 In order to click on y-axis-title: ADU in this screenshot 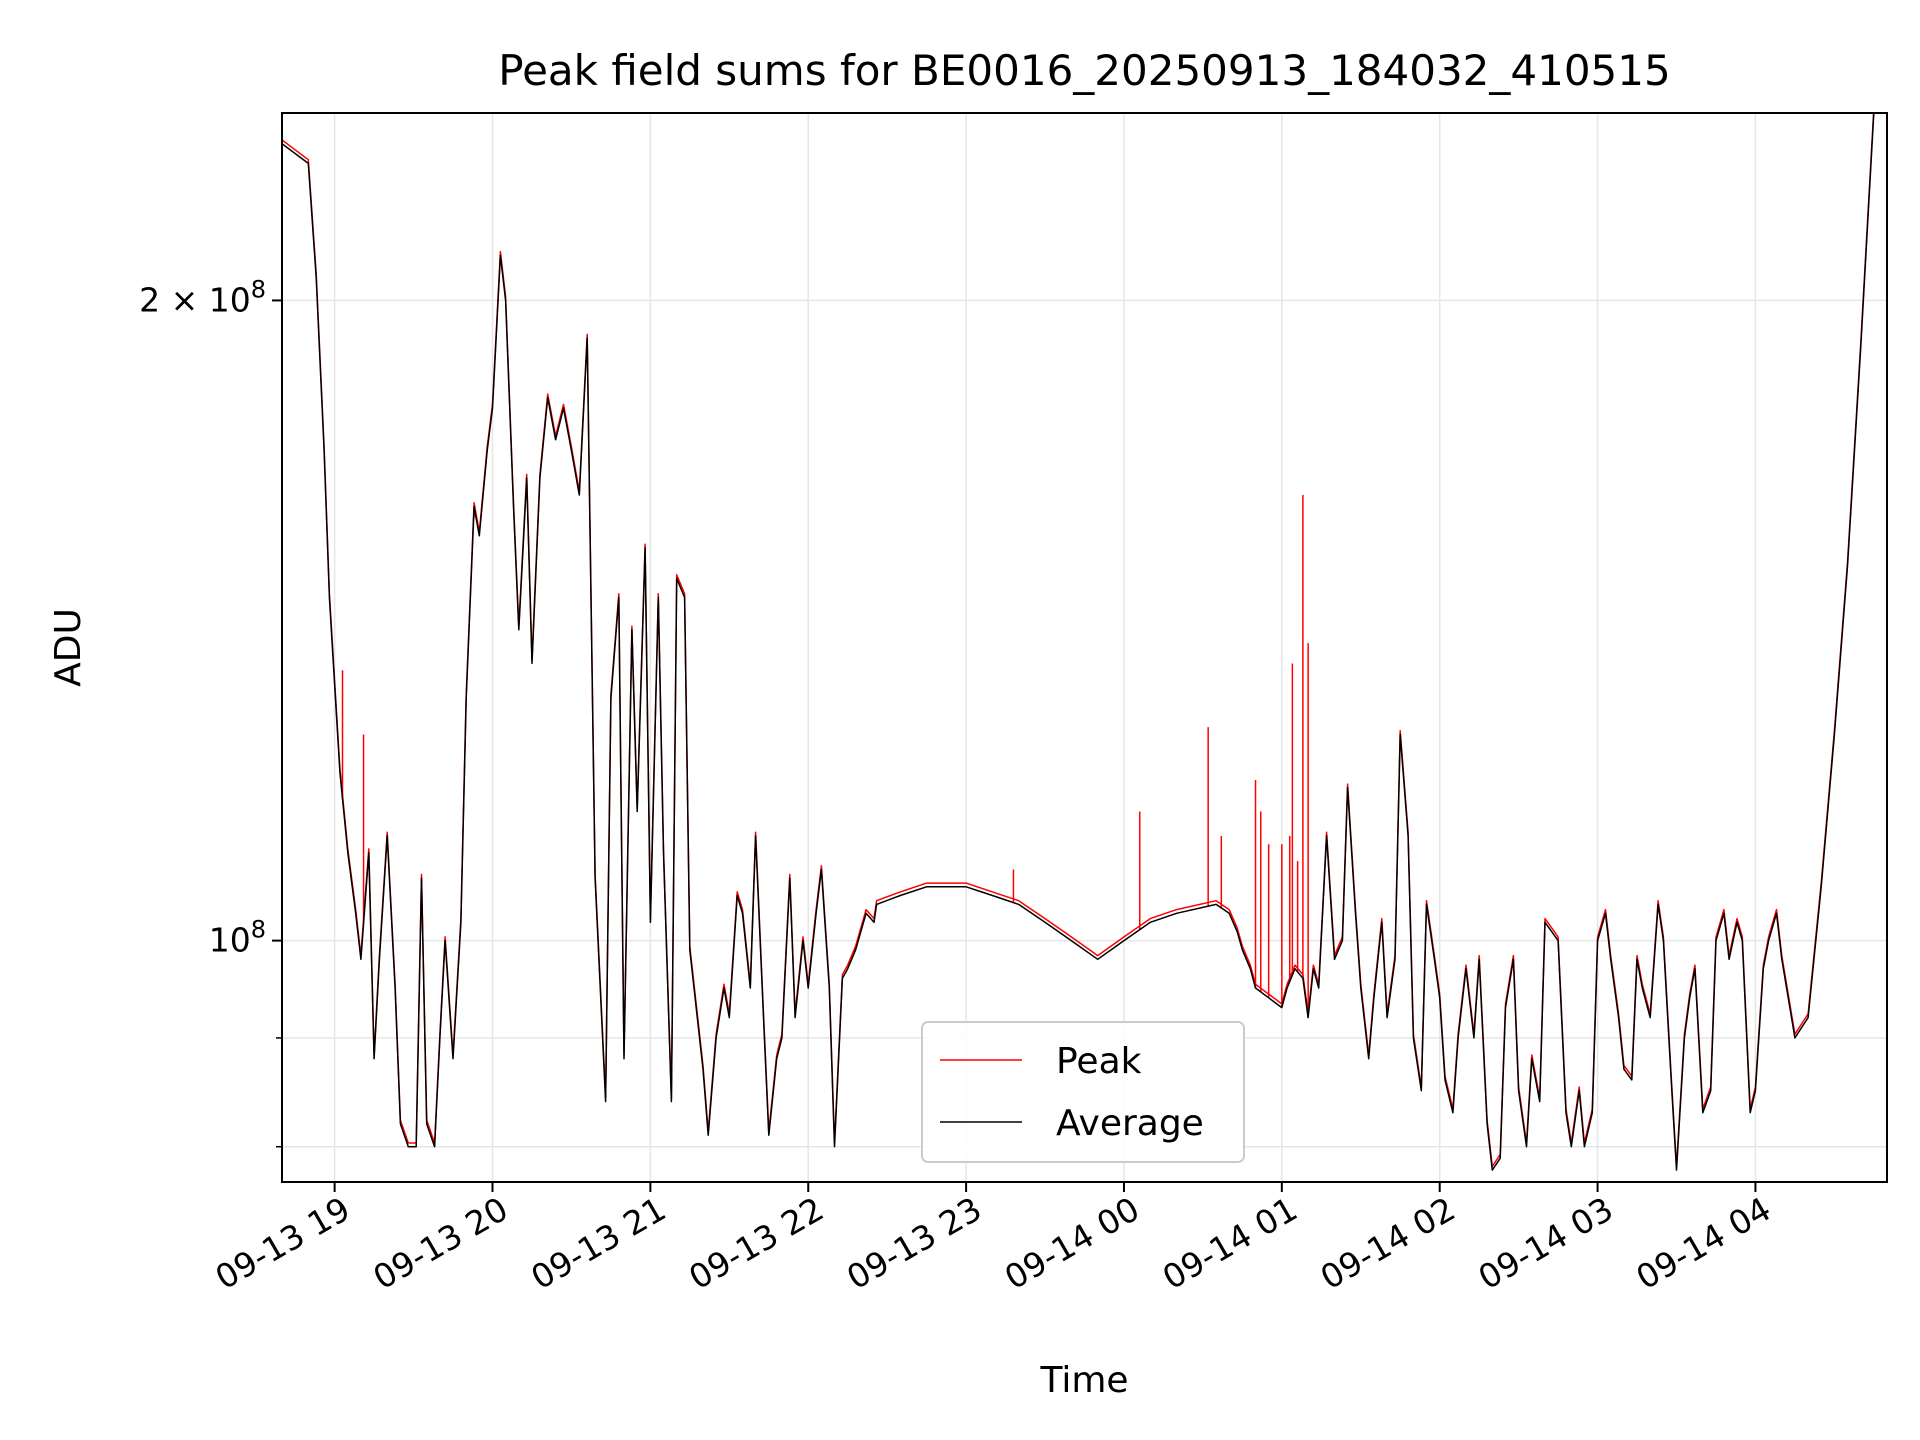, I will do `click(68, 647)`.